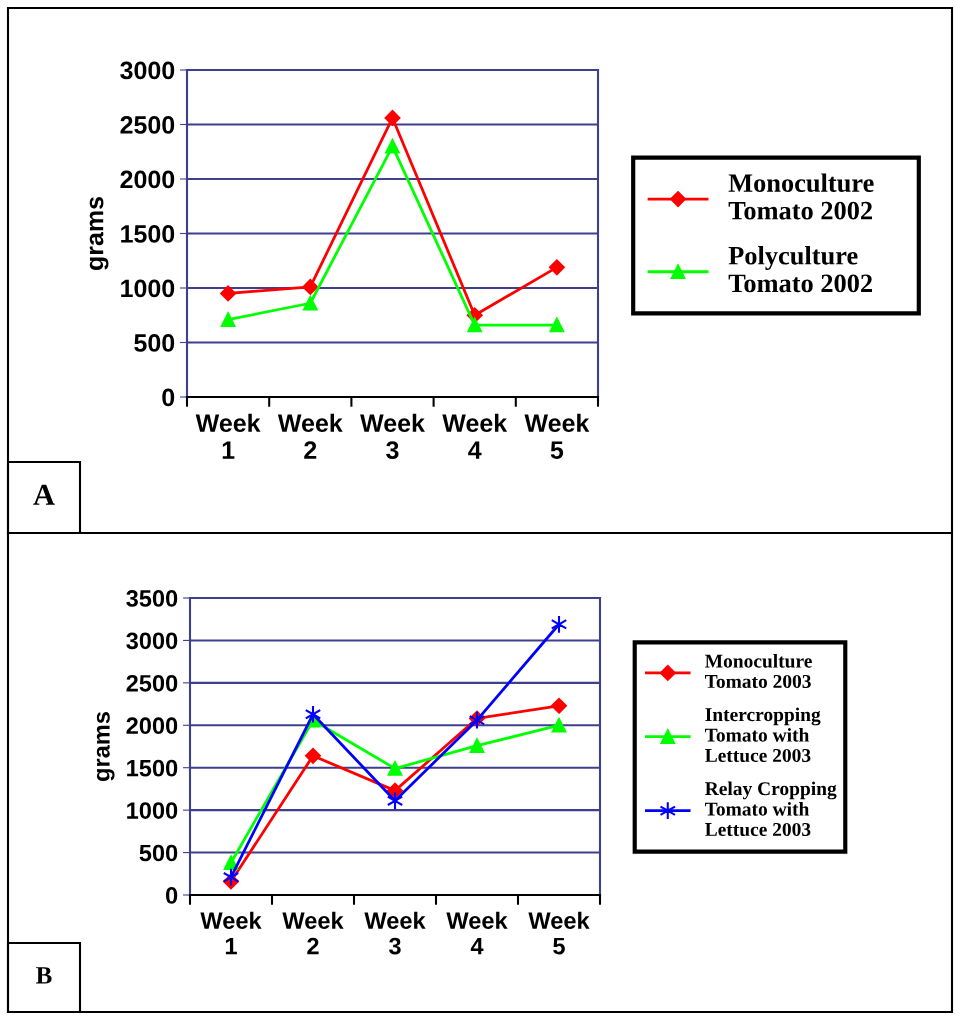 This screenshot has height=1015, width=955. I want to click on text: A, so click(44, 494).